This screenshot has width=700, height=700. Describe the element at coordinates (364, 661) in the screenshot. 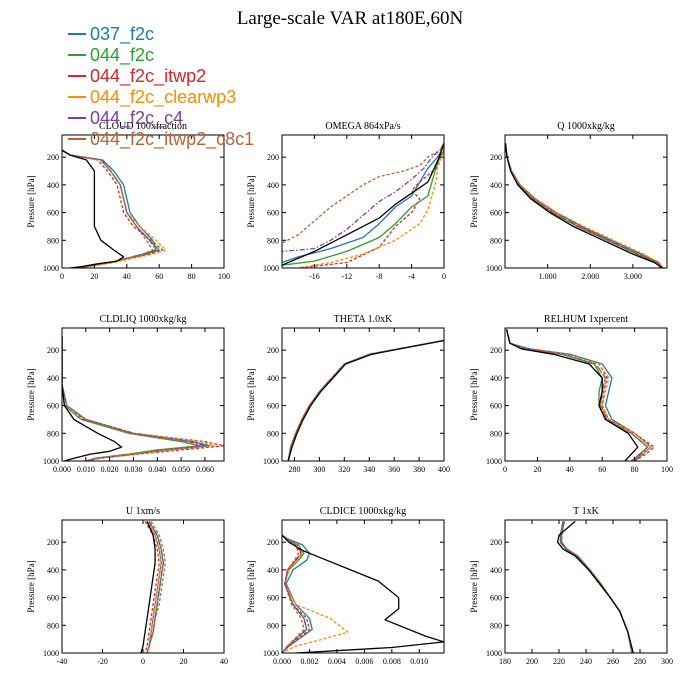

I see `x-tick-label: 0.006` at that location.